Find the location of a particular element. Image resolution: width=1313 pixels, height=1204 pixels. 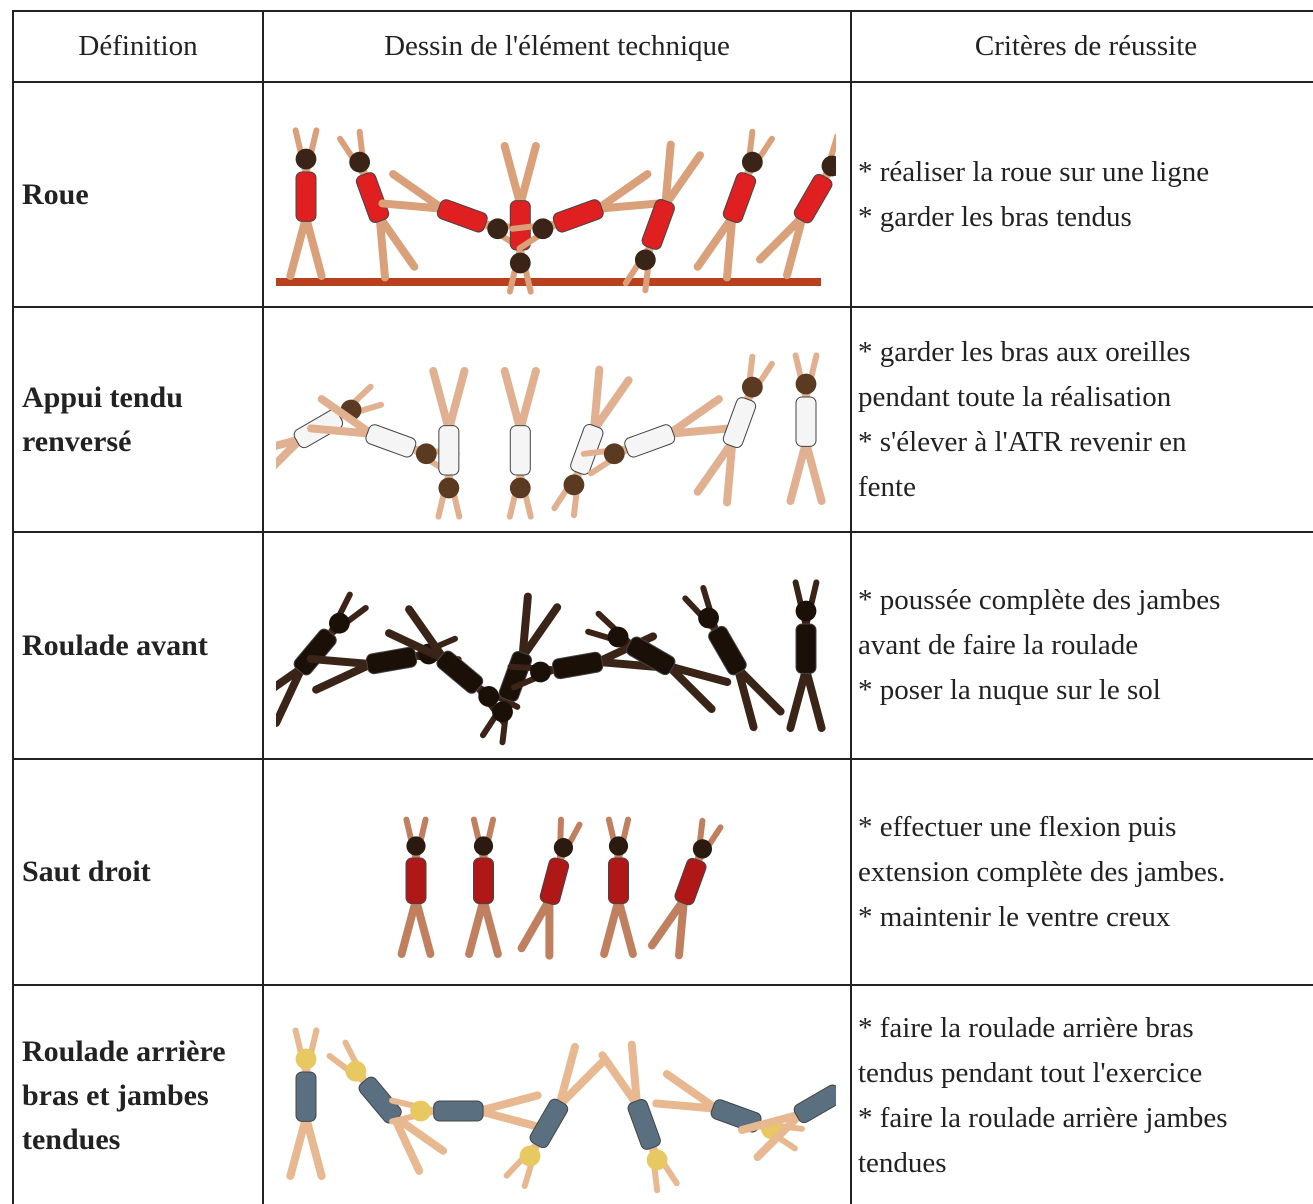

criteria-line: * garder les bras aux oreilles is located at coordinates (1024, 351).